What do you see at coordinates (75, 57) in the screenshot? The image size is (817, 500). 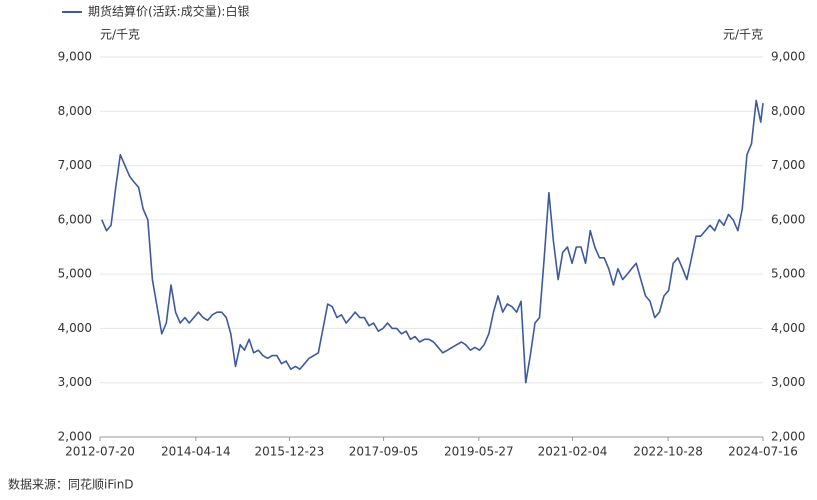 I see `y-tick-label: 9,000` at bounding box center [75, 57].